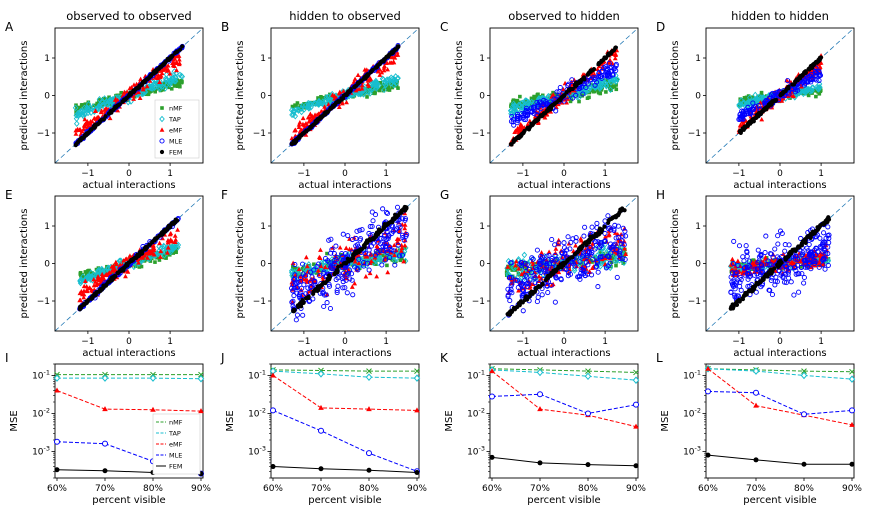 This screenshot has height=524, width=872. I want to click on column-title: hidden to observed, so click(345, 16).